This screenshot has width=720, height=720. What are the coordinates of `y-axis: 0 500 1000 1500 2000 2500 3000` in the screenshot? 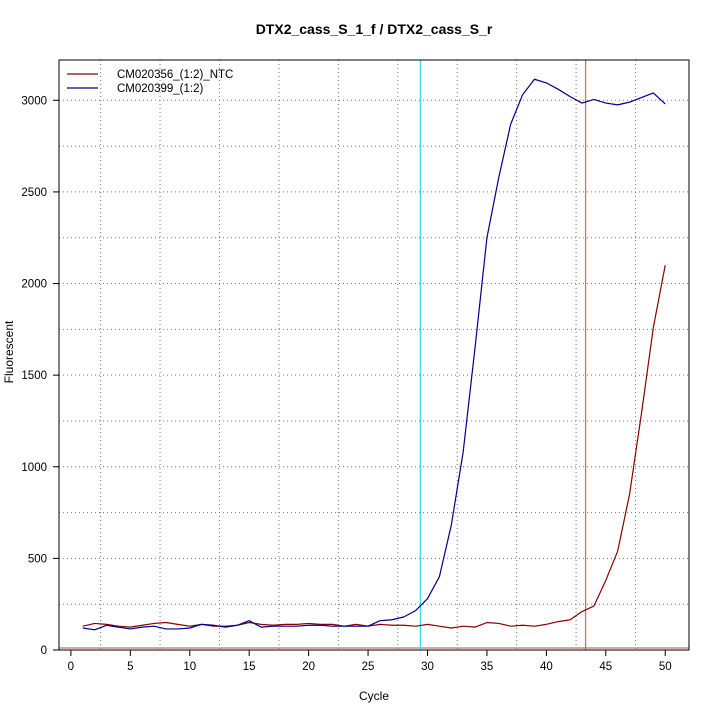 It's located at (40, 376).